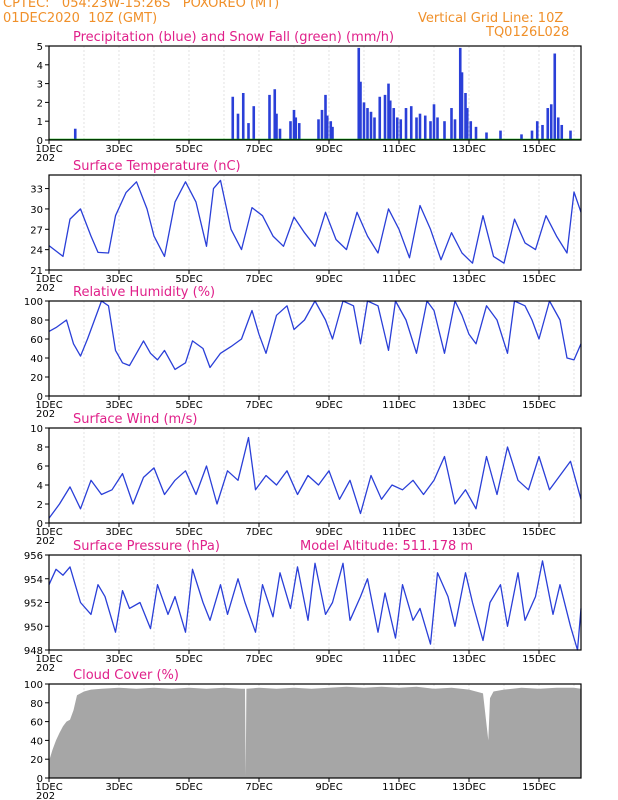  Describe the element at coordinates (386, 546) in the screenshot. I see `model-altitude-annotation: Model Altitude: 511.178 m` at that location.